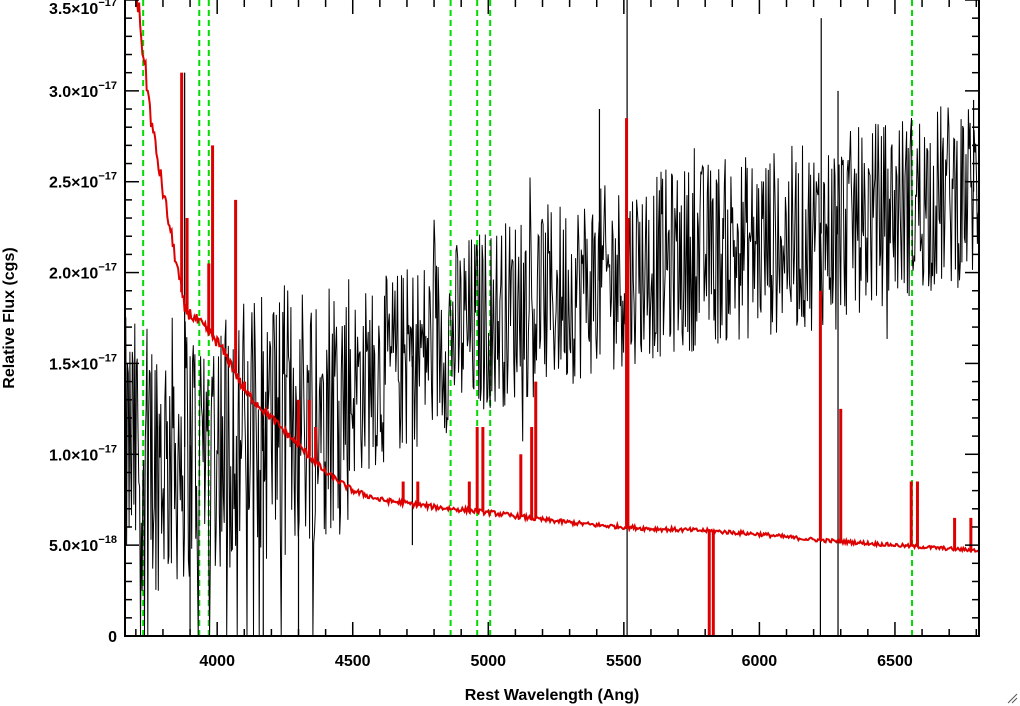 Image resolution: width=1020 pixels, height=706 pixels. Describe the element at coordinates (83, 453) in the screenshot. I see `y-tick-label: 1.0×10⁻¹⁷` at that location.